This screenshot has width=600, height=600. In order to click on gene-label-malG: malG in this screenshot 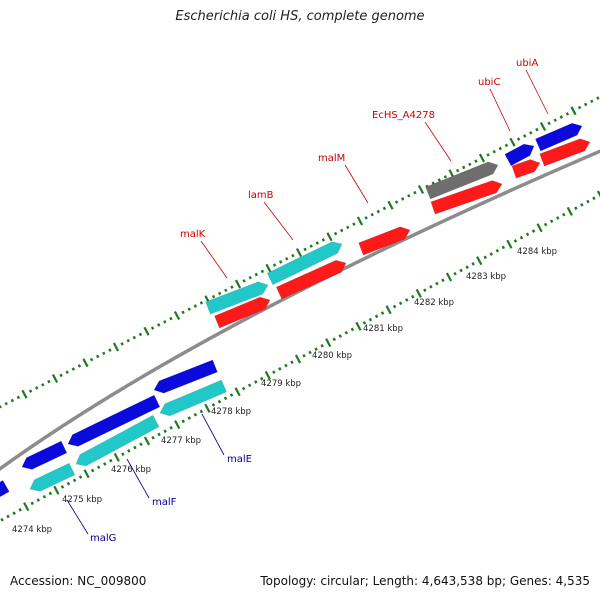, I will do `click(103, 538)`.